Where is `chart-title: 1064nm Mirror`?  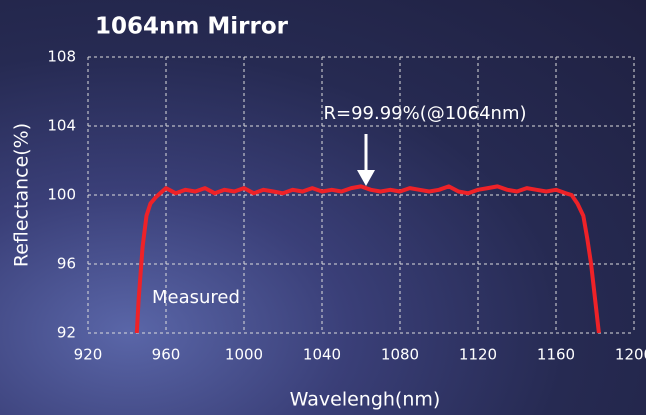 chart-title: 1064nm Mirror is located at coordinates (192, 27).